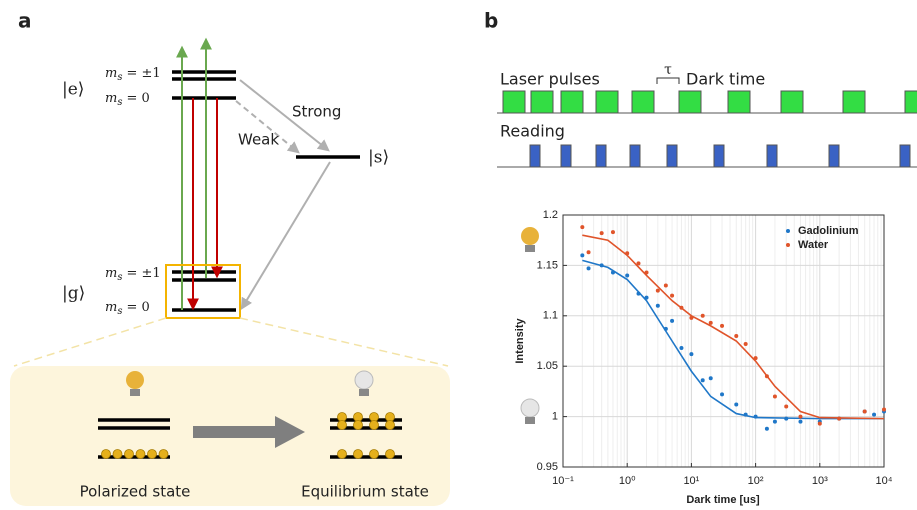 The image size is (917, 510). What do you see at coordinates (547, 366) in the screenshot?
I see `y-tick-label: 1.05` at bounding box center [547, 366].